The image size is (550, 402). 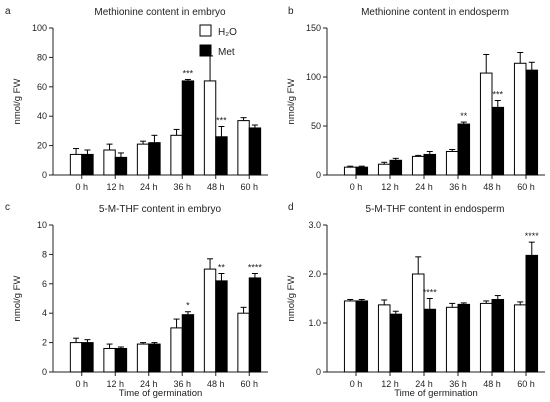 I want to click on panel-title: 5-M-THF content in endosperm, so click(x=435, y=209).